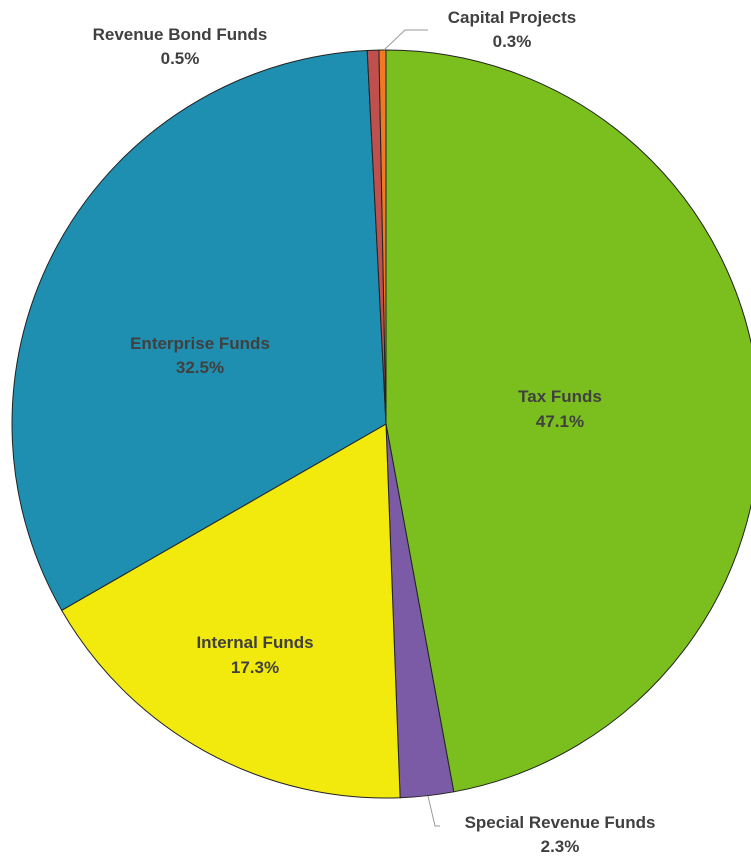 This screenshot has height=858, width=751. I want to click on label-enterprise-funds-name: Enterprise Funds, so click(200, 343).